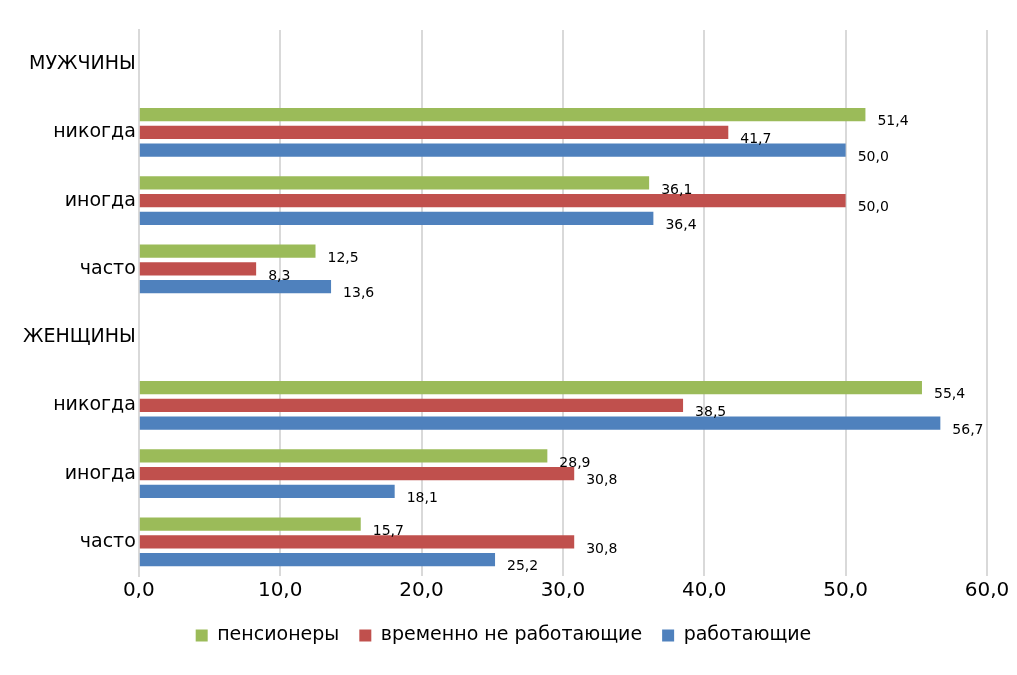  Describe the element at coordinates (279, 274) in the screenshot. I see `data-label: 8,3` at that location.